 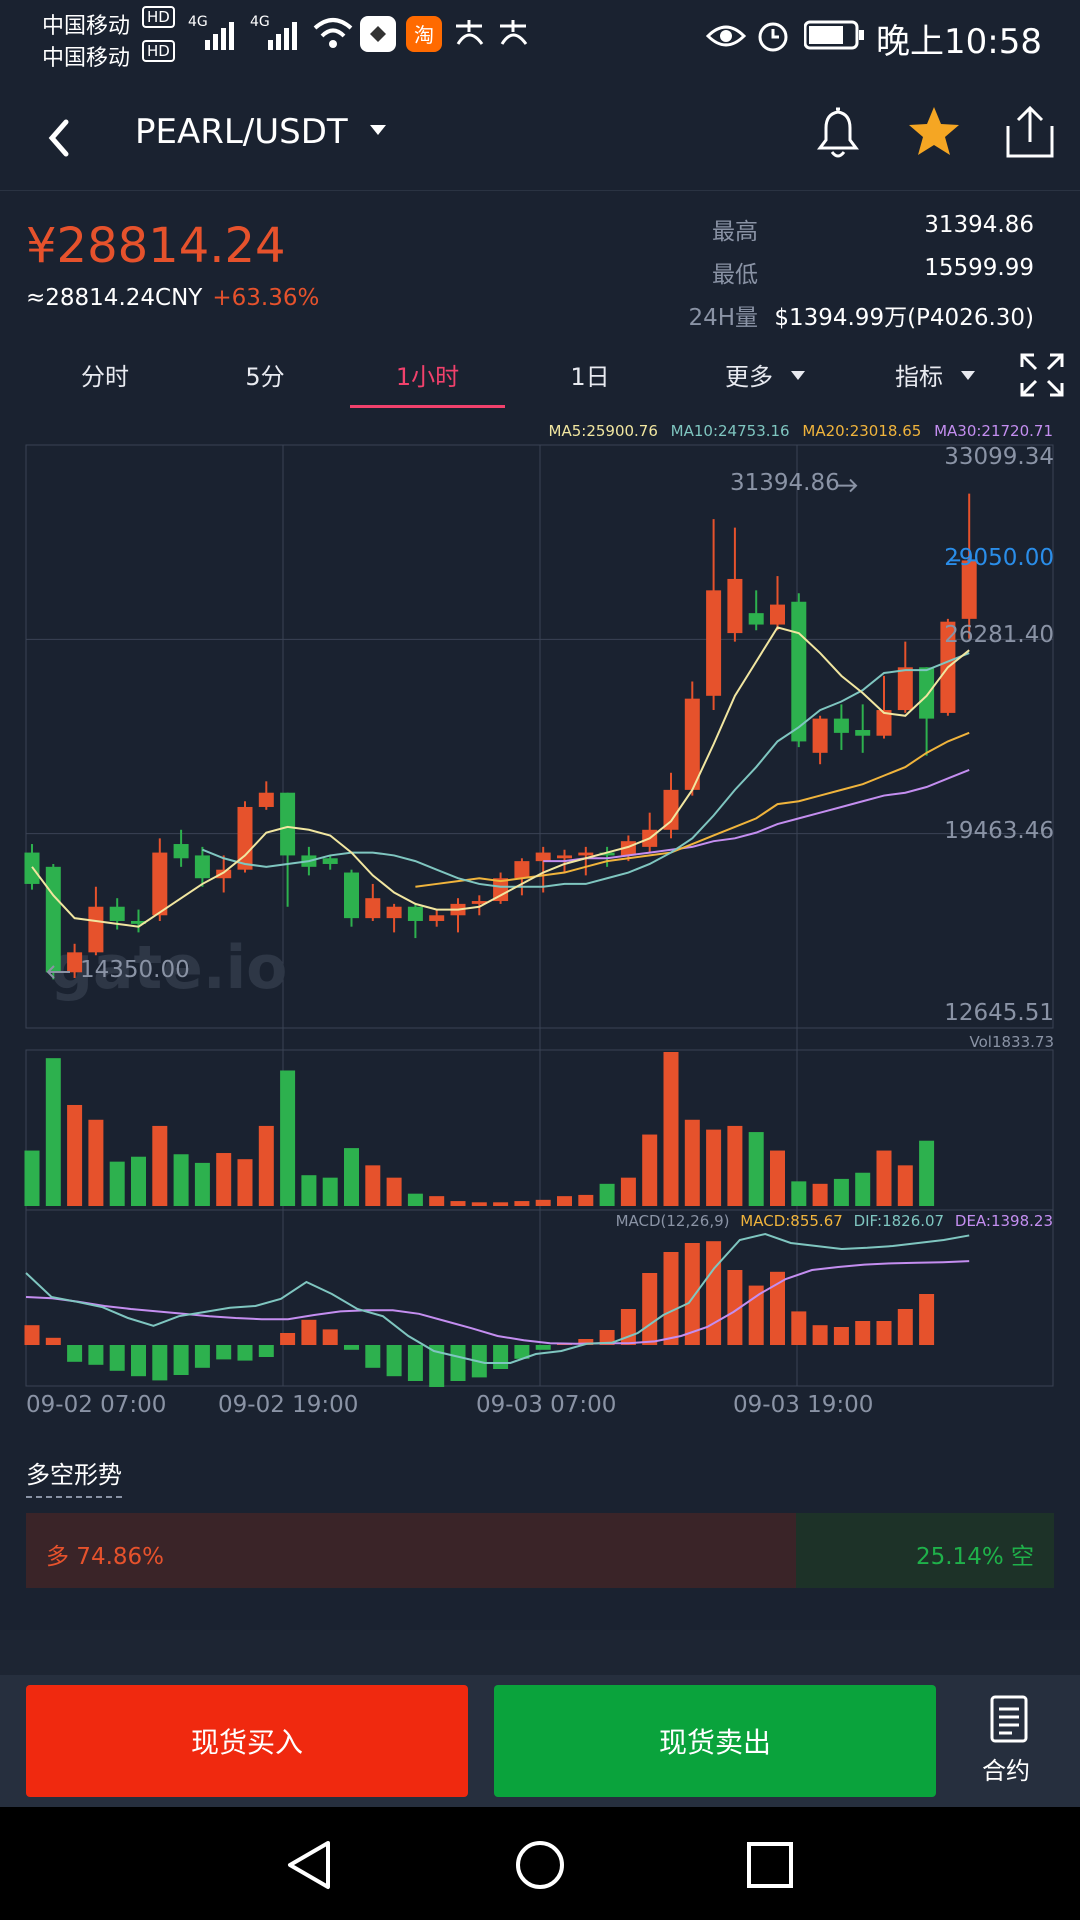 I want to click on wifi-icon, so click(x=333, y=33).